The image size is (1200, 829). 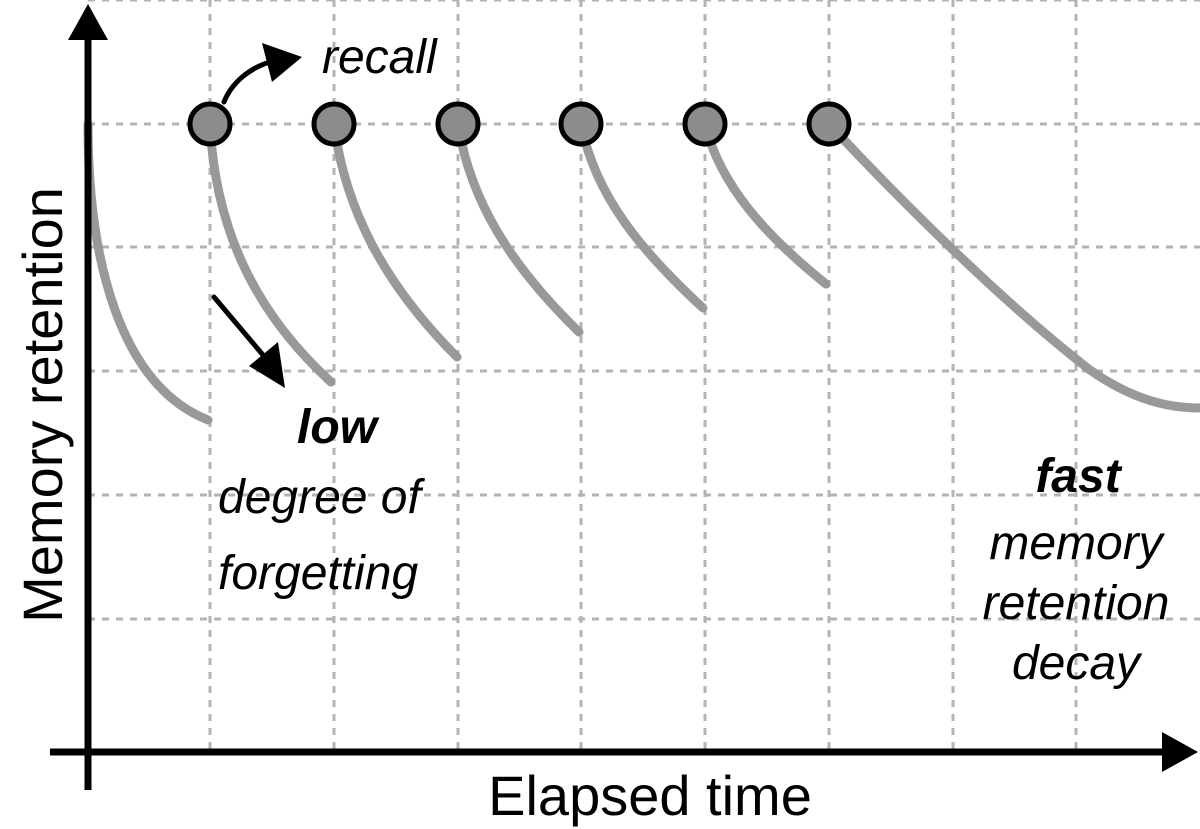 What do you see at coordinates (247, 82) in the screenshot?
I see `recall-arrow` at bounding box center [247, 82].